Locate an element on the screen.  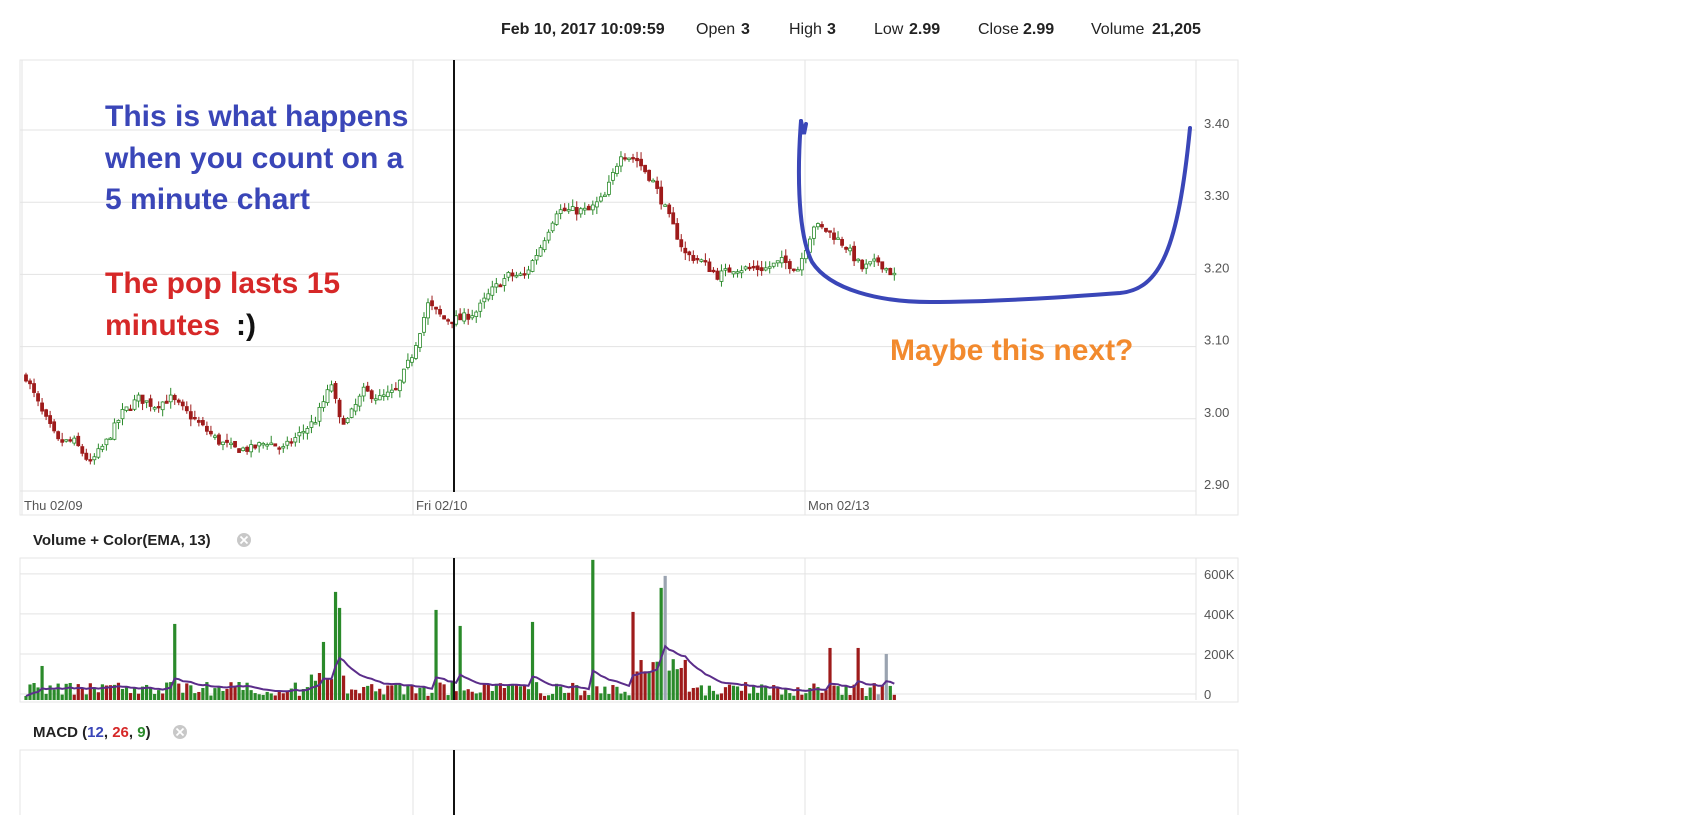
macd-panel-title: MACD (12, 26, 9) is located at coordinates (92, 732).